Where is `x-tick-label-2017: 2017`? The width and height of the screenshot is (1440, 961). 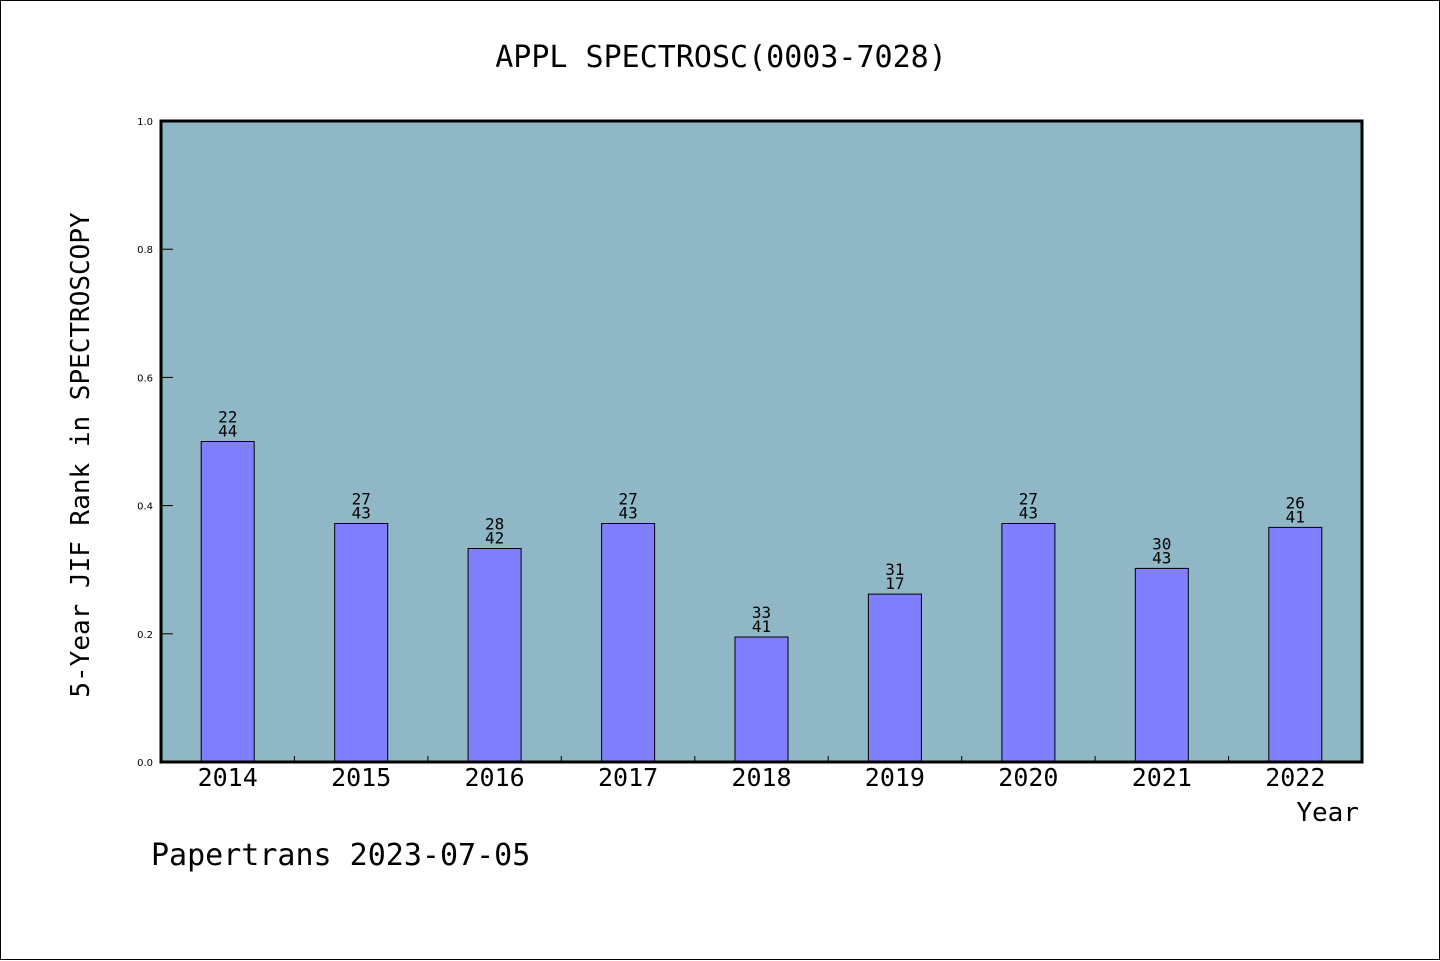
x-tick-label-2017: 2017 is located at coordinates (628, 777).